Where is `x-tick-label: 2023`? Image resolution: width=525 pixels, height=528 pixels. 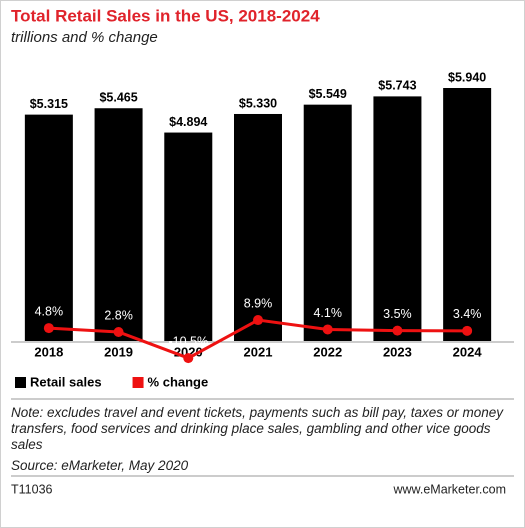
x-tick-label: 2023 is located at coordinates (397, 351).